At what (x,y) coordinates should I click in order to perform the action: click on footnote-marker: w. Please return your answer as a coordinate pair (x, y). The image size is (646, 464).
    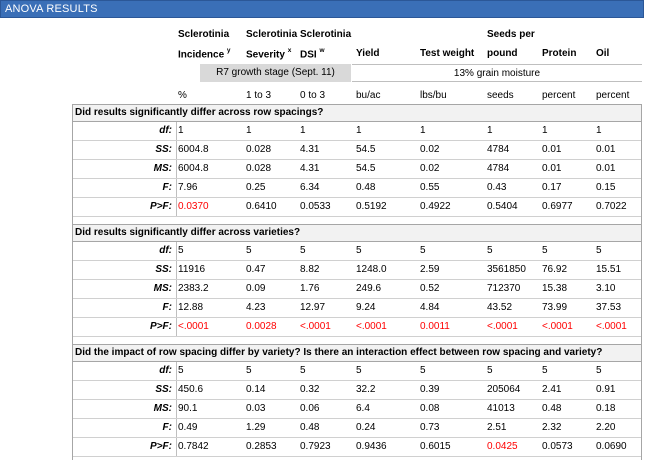
    Looking at the image, I should click on (322, 50).